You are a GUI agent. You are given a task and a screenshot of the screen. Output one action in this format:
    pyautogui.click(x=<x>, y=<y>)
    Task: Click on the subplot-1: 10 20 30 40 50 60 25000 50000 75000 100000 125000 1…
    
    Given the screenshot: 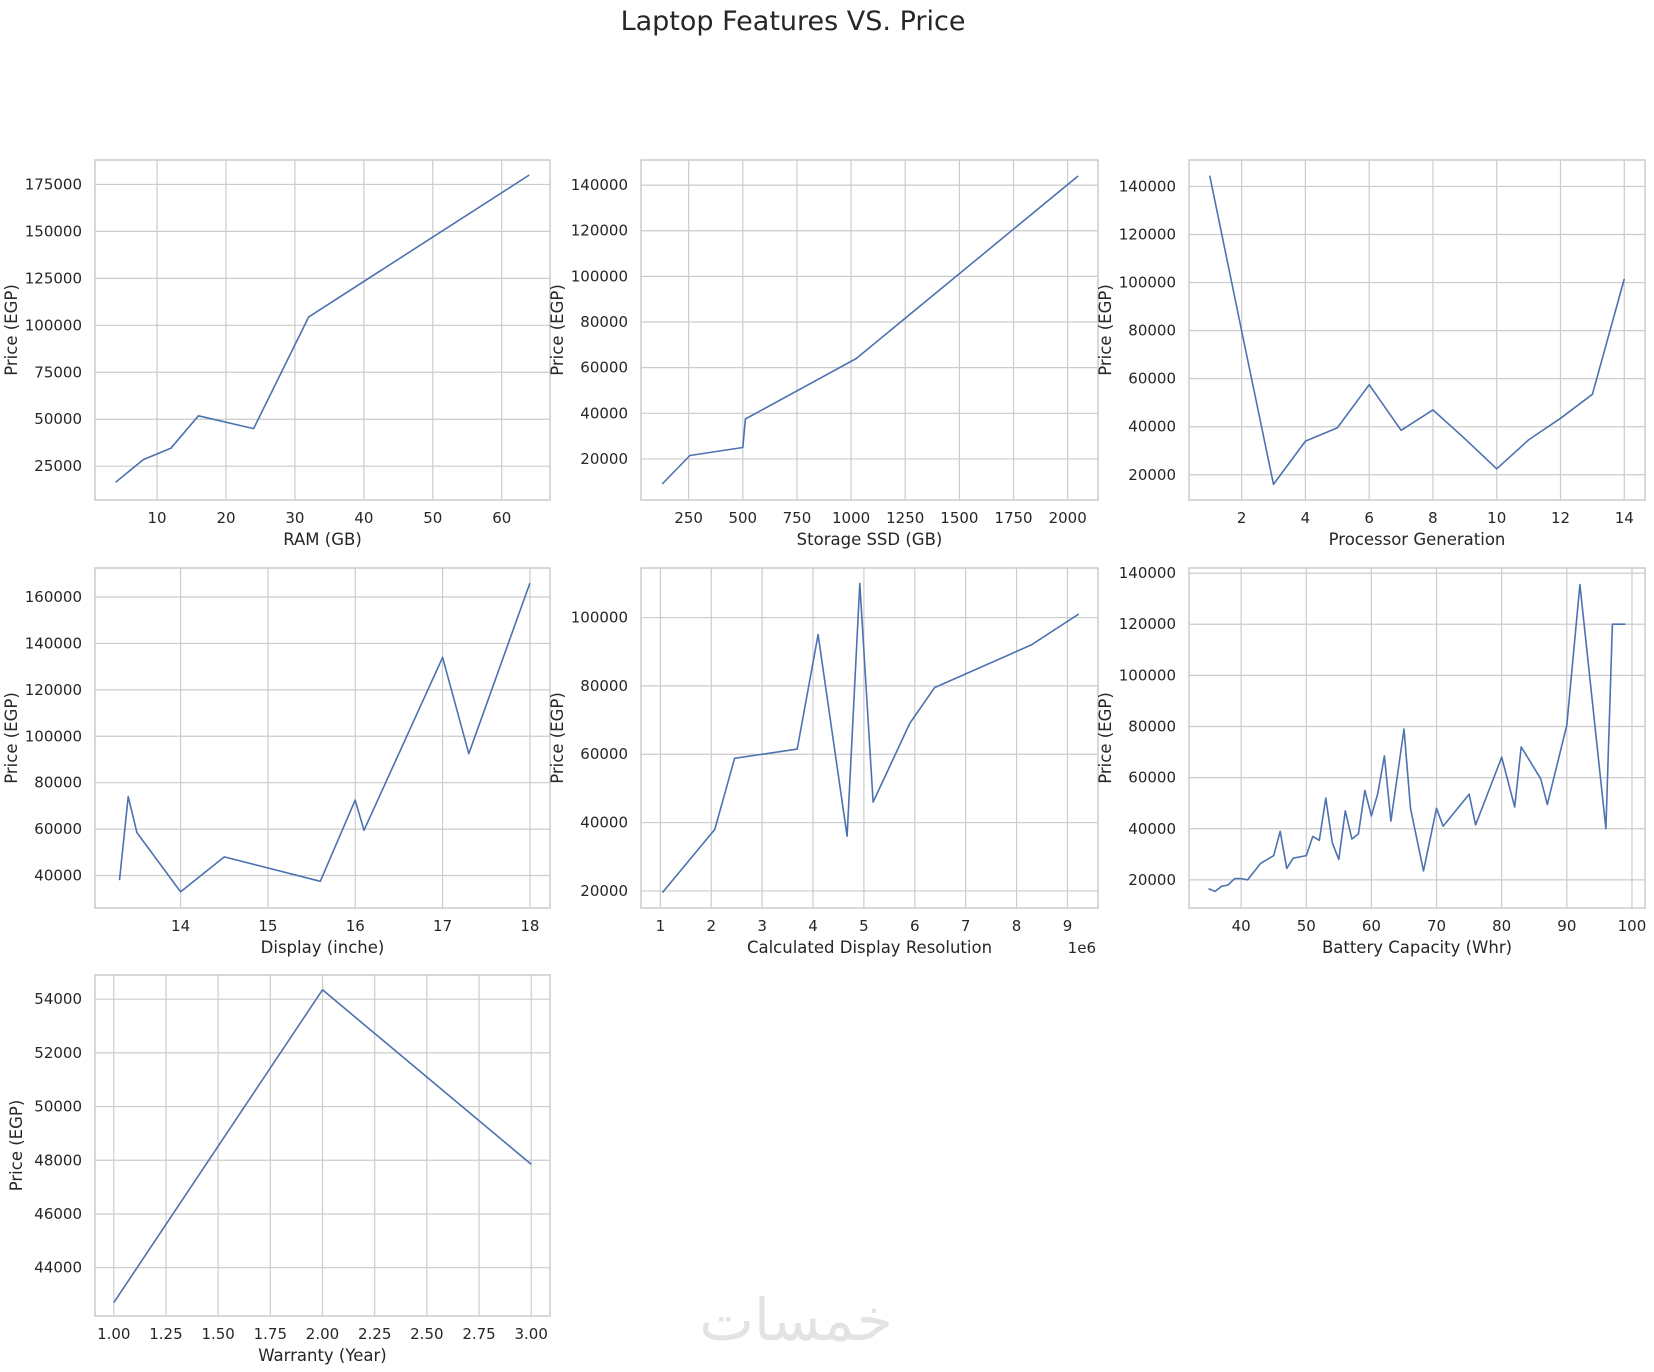 What is the action you would take?
    pyautogui.click(x=276, y=354)
    